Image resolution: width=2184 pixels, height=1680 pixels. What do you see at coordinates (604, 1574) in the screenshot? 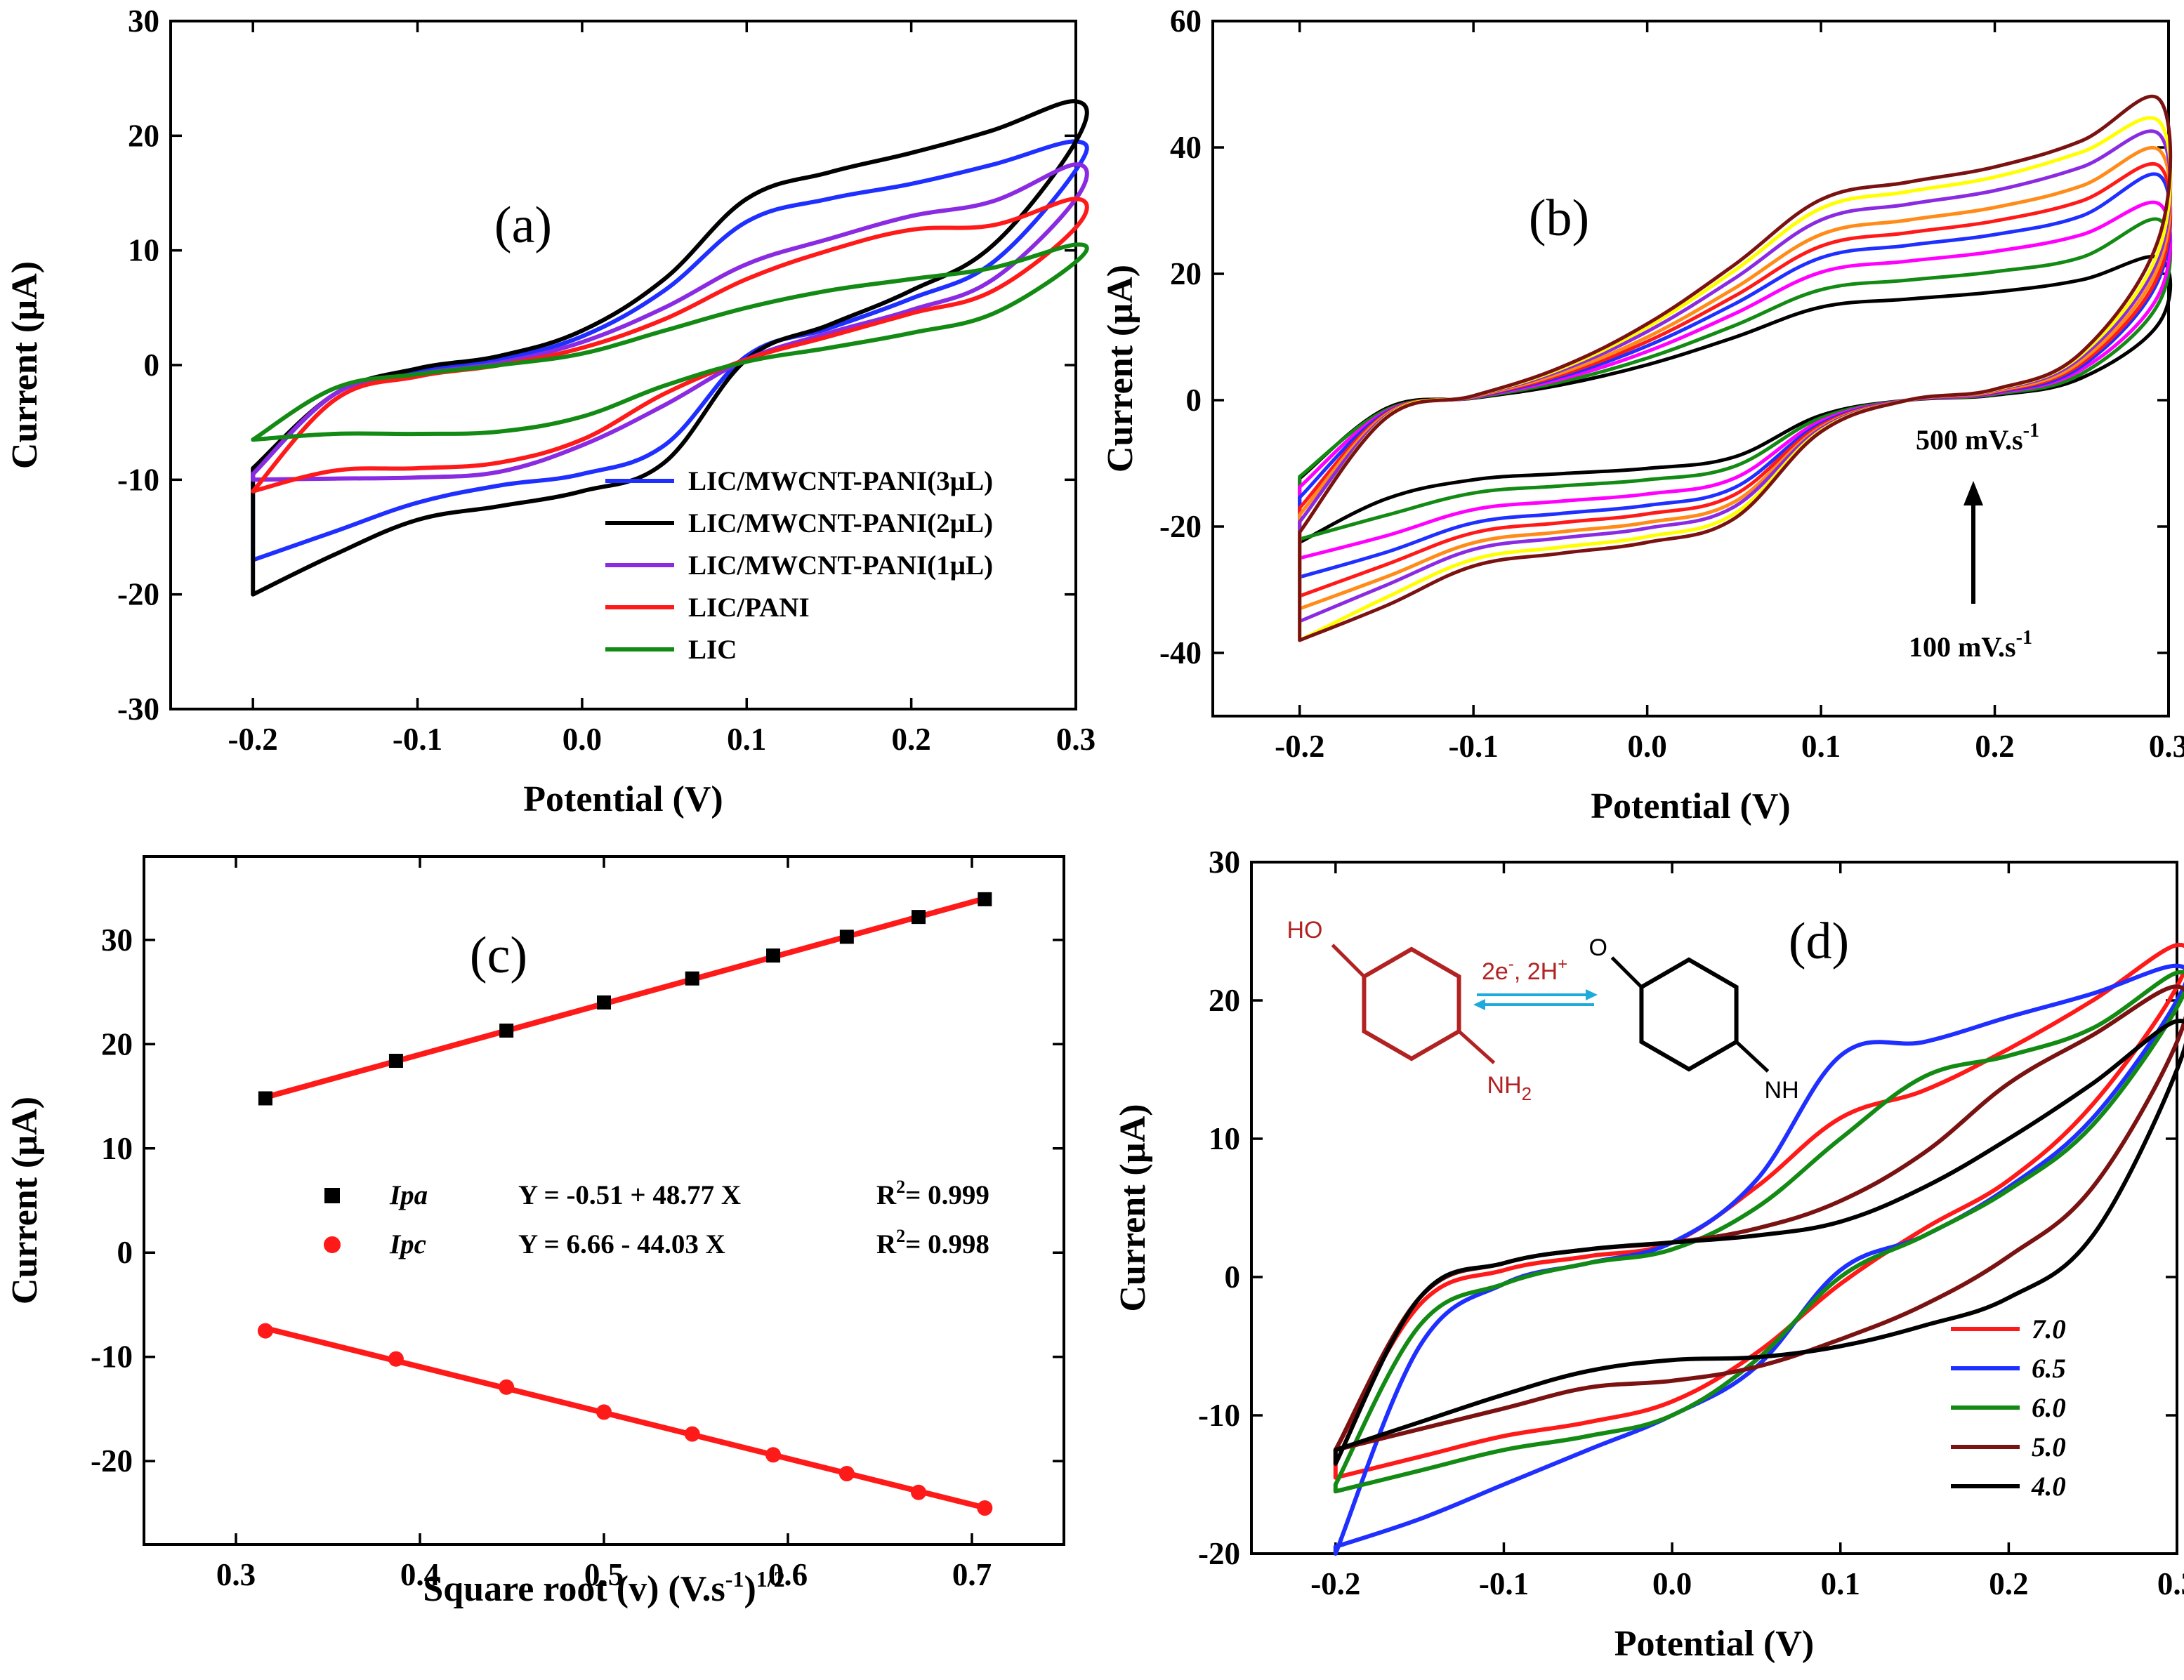
I see `x-tick-label: 0.5` at bounding box center [604, 1574].